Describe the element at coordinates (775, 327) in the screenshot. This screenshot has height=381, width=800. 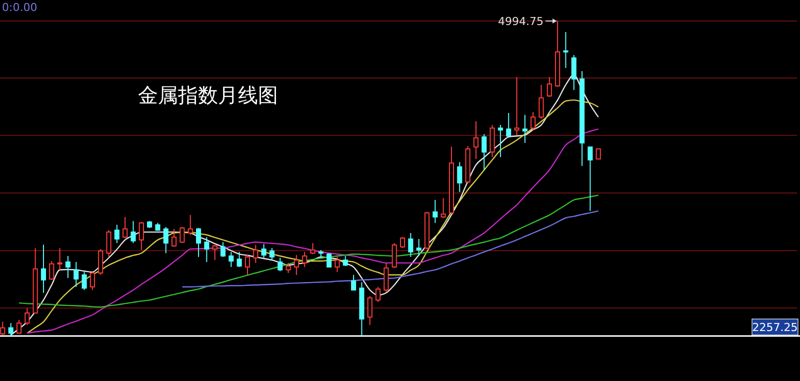
I see `text: 2257.25` at that location.